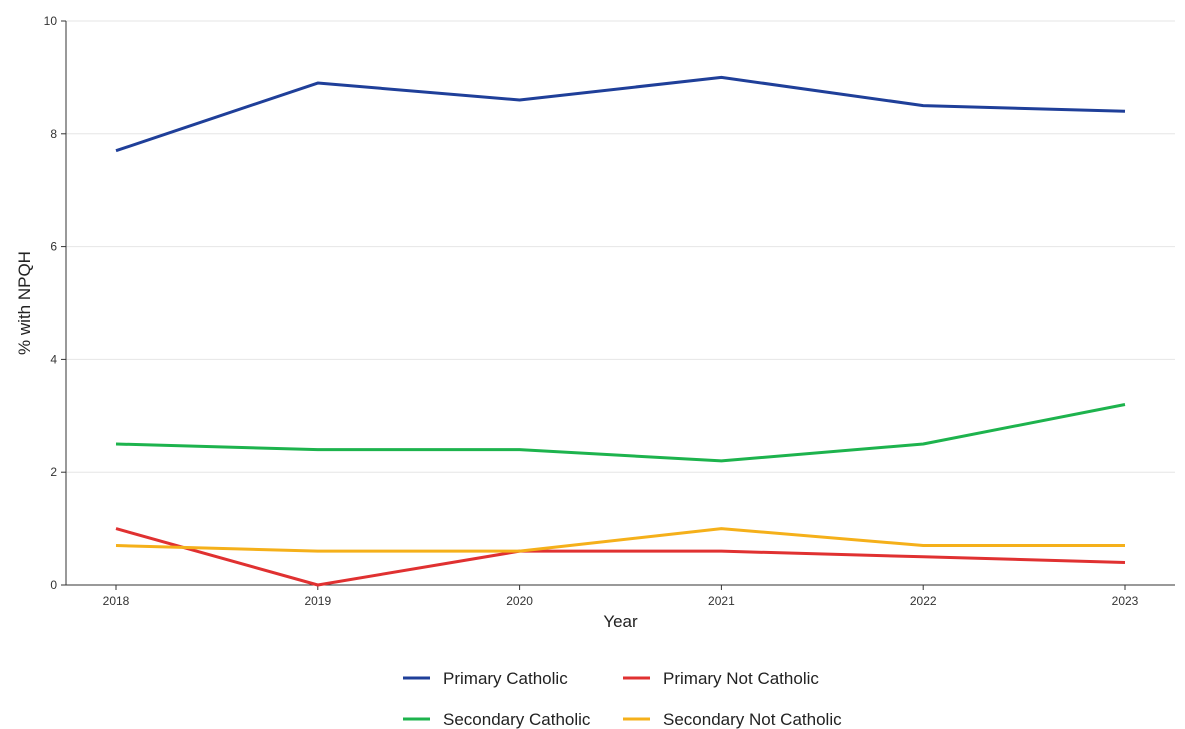 This screenshot has width=1185, height=729. I want to click on series-secondary-catholic, so click(620, 433).